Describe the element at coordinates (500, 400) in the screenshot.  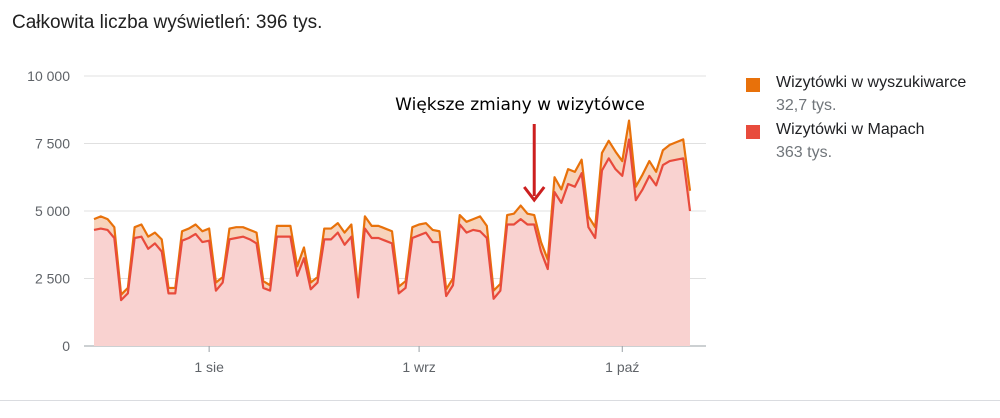
I see `bottom-divider` at that location.